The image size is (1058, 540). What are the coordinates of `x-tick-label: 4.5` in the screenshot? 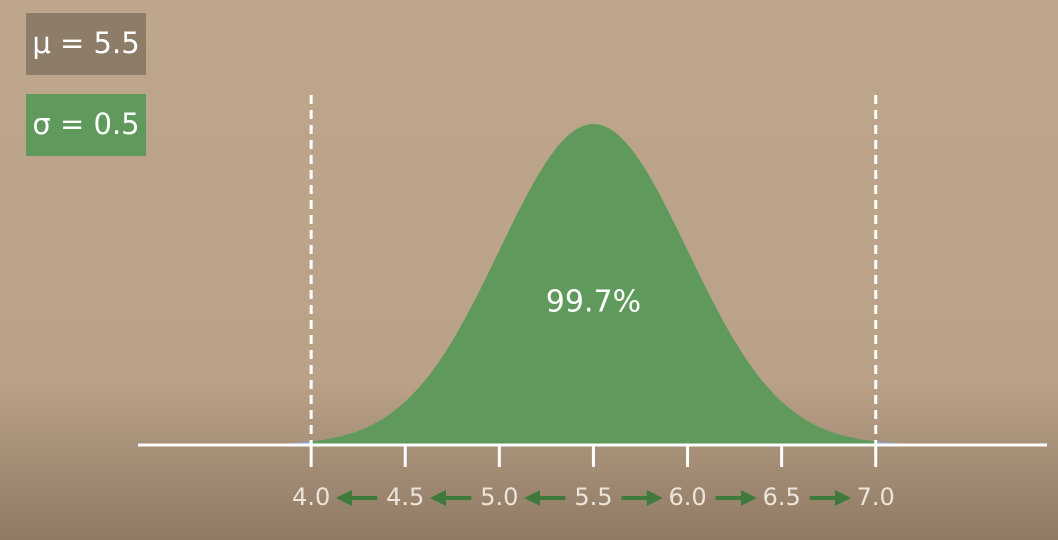 It's located at (405, 497).